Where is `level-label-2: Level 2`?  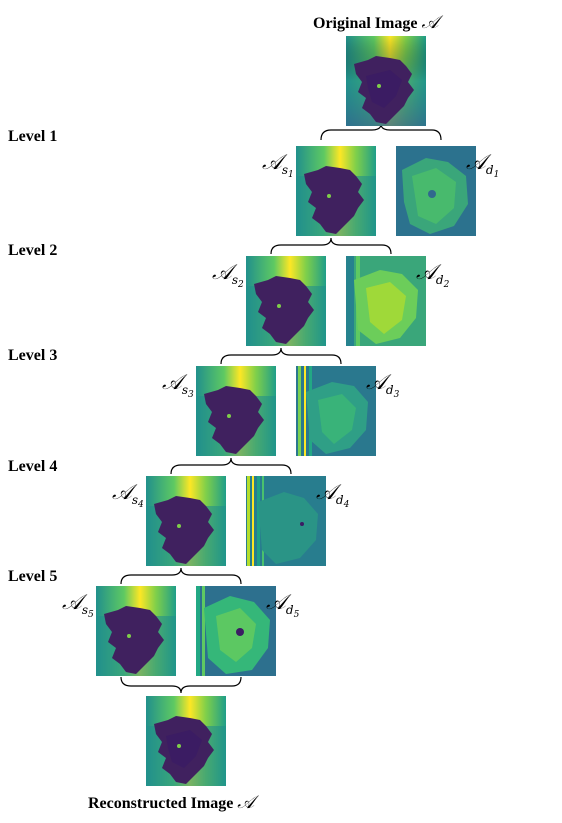 level-label-2: Level 2 is located at coordinates (33, 250).